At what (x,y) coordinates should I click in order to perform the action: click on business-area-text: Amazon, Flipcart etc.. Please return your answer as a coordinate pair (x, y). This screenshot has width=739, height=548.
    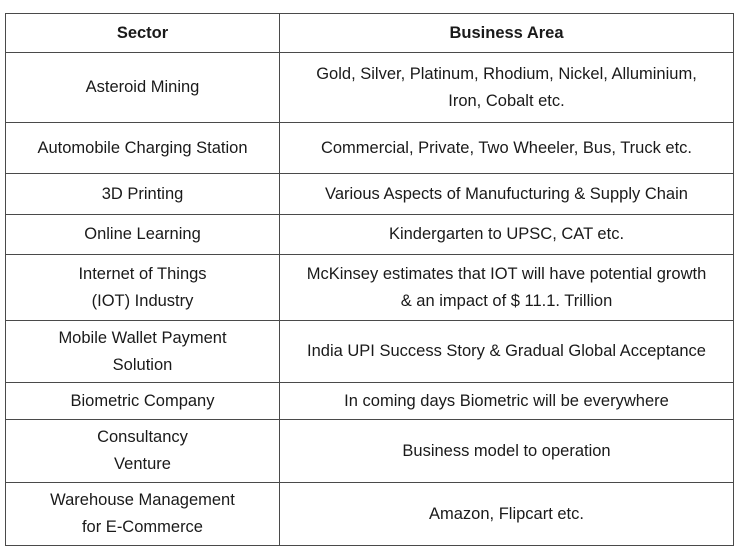
    Looking at the image, I should click on (506, 513).